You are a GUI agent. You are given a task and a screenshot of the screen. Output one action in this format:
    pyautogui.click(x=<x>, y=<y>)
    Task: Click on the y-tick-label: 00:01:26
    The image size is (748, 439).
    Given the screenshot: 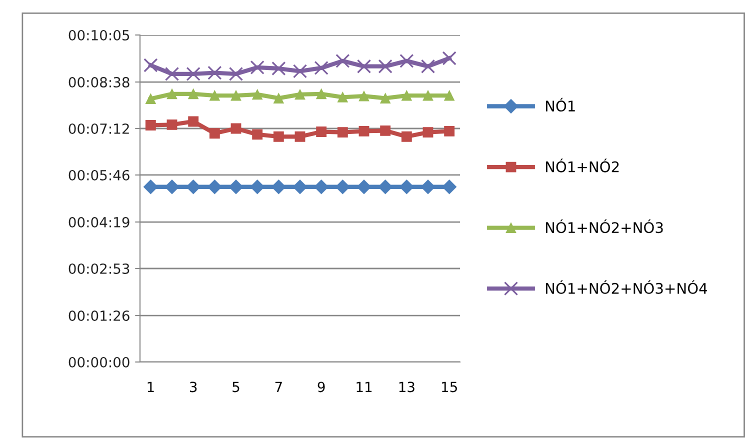 What is the action you would take?
    pyautogui.click(x=99, y=315)
    